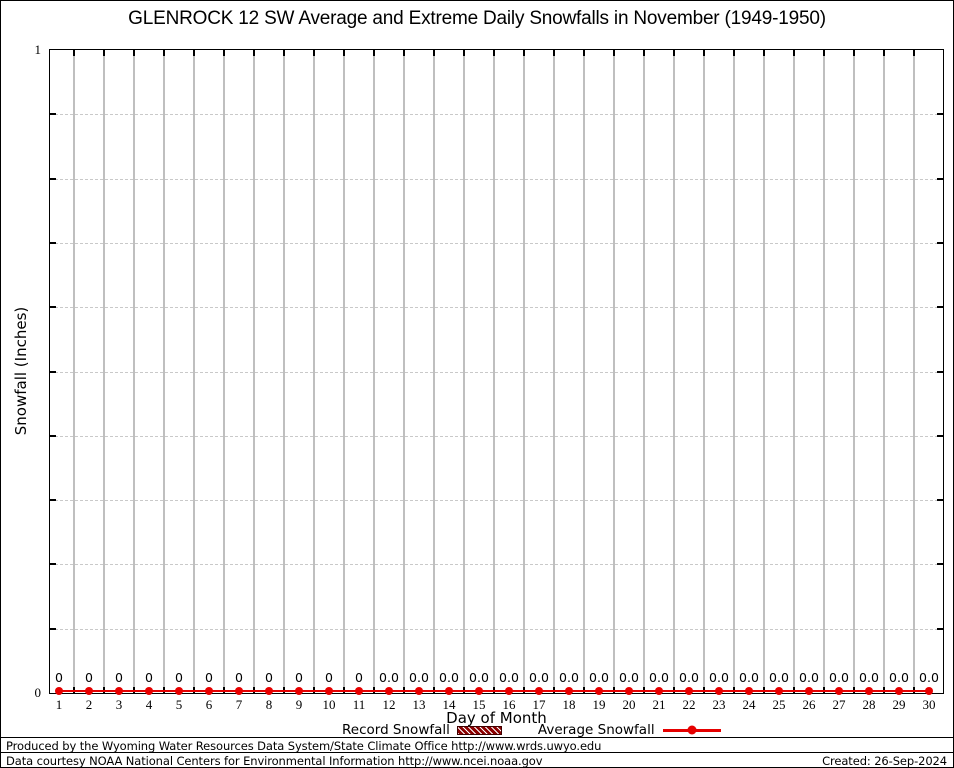  Describe the element at coordinates (509, 704) in the screenshot. I see `x-tick-label: 16` at that location.